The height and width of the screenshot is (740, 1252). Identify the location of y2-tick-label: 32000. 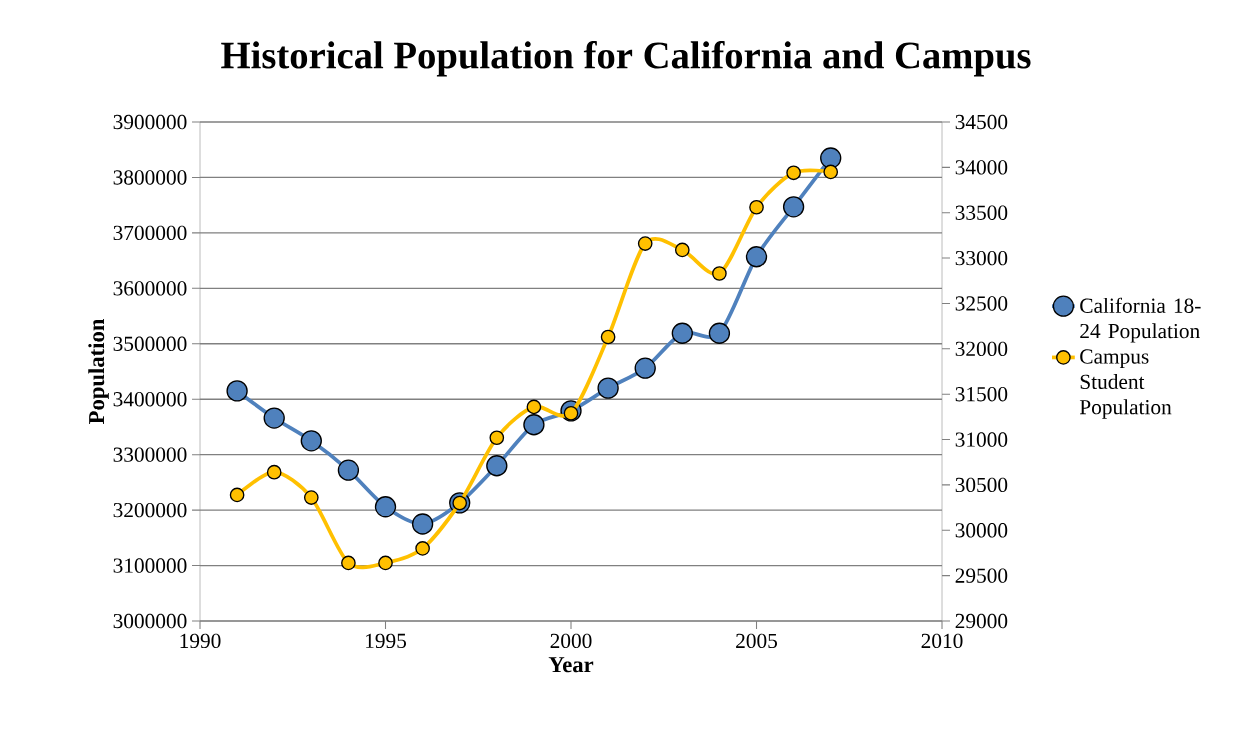
(981, 349).